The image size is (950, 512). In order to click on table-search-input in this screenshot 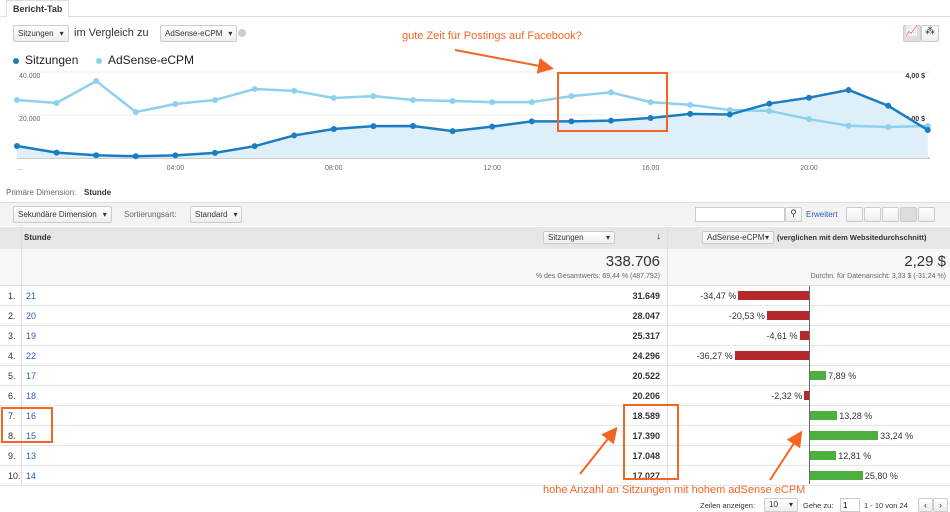, I will do `click(740, 214)`.